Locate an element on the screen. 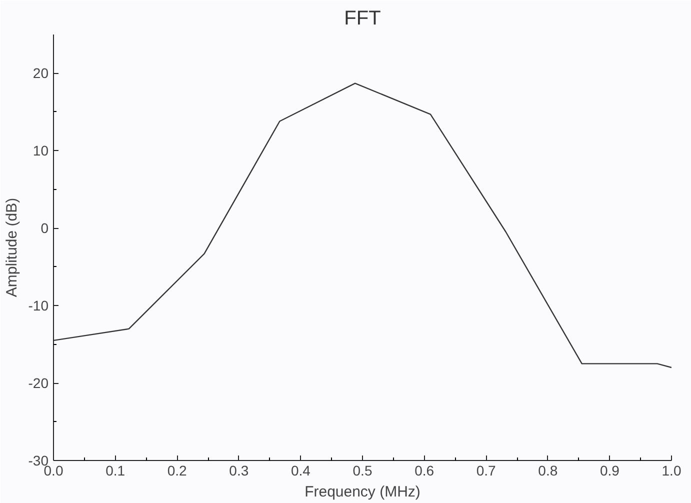 This screenshot has height=503, width=691. y-tick-label: 20 is located at coordinates (40, 73).